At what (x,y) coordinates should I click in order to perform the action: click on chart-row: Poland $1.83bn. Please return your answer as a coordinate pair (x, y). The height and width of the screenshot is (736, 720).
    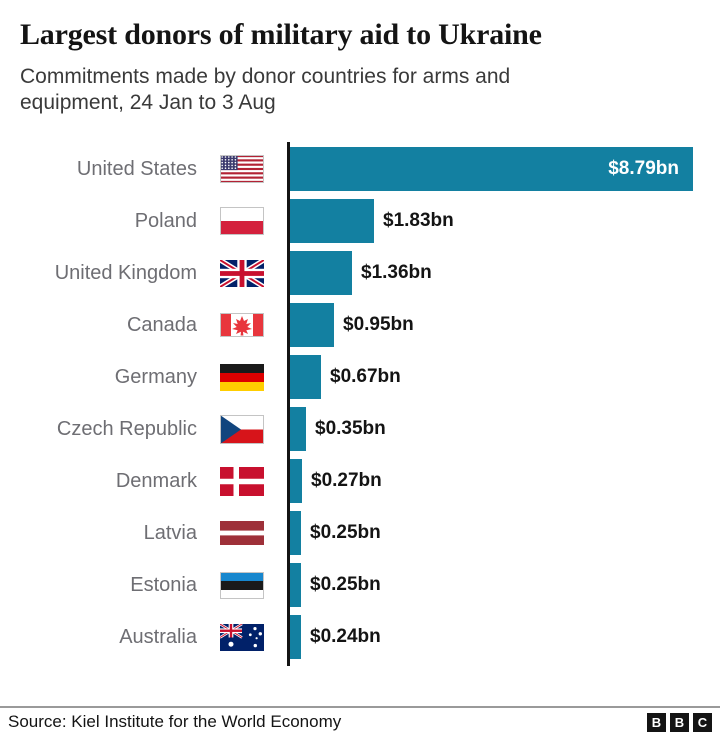
    Looking at the image, I should click on (360, 221).